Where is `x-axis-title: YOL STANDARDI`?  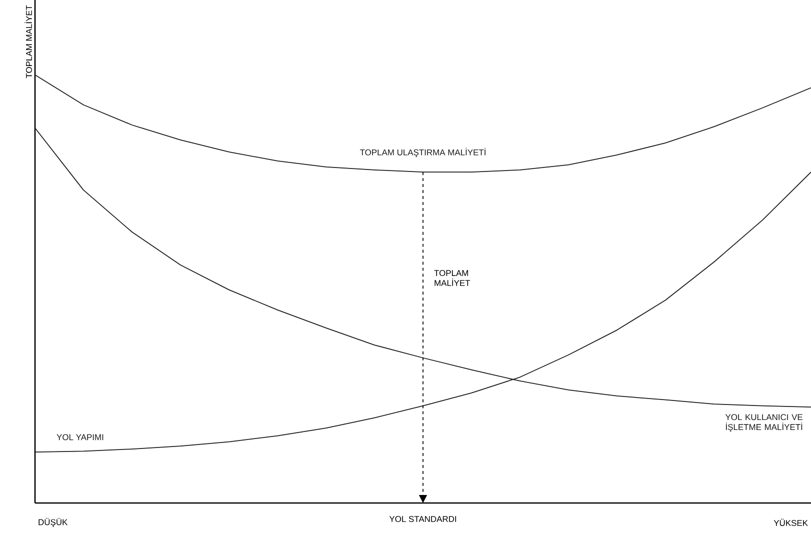
x-axis-title: YOL STANDARDI is located at coordinates (422, 519).